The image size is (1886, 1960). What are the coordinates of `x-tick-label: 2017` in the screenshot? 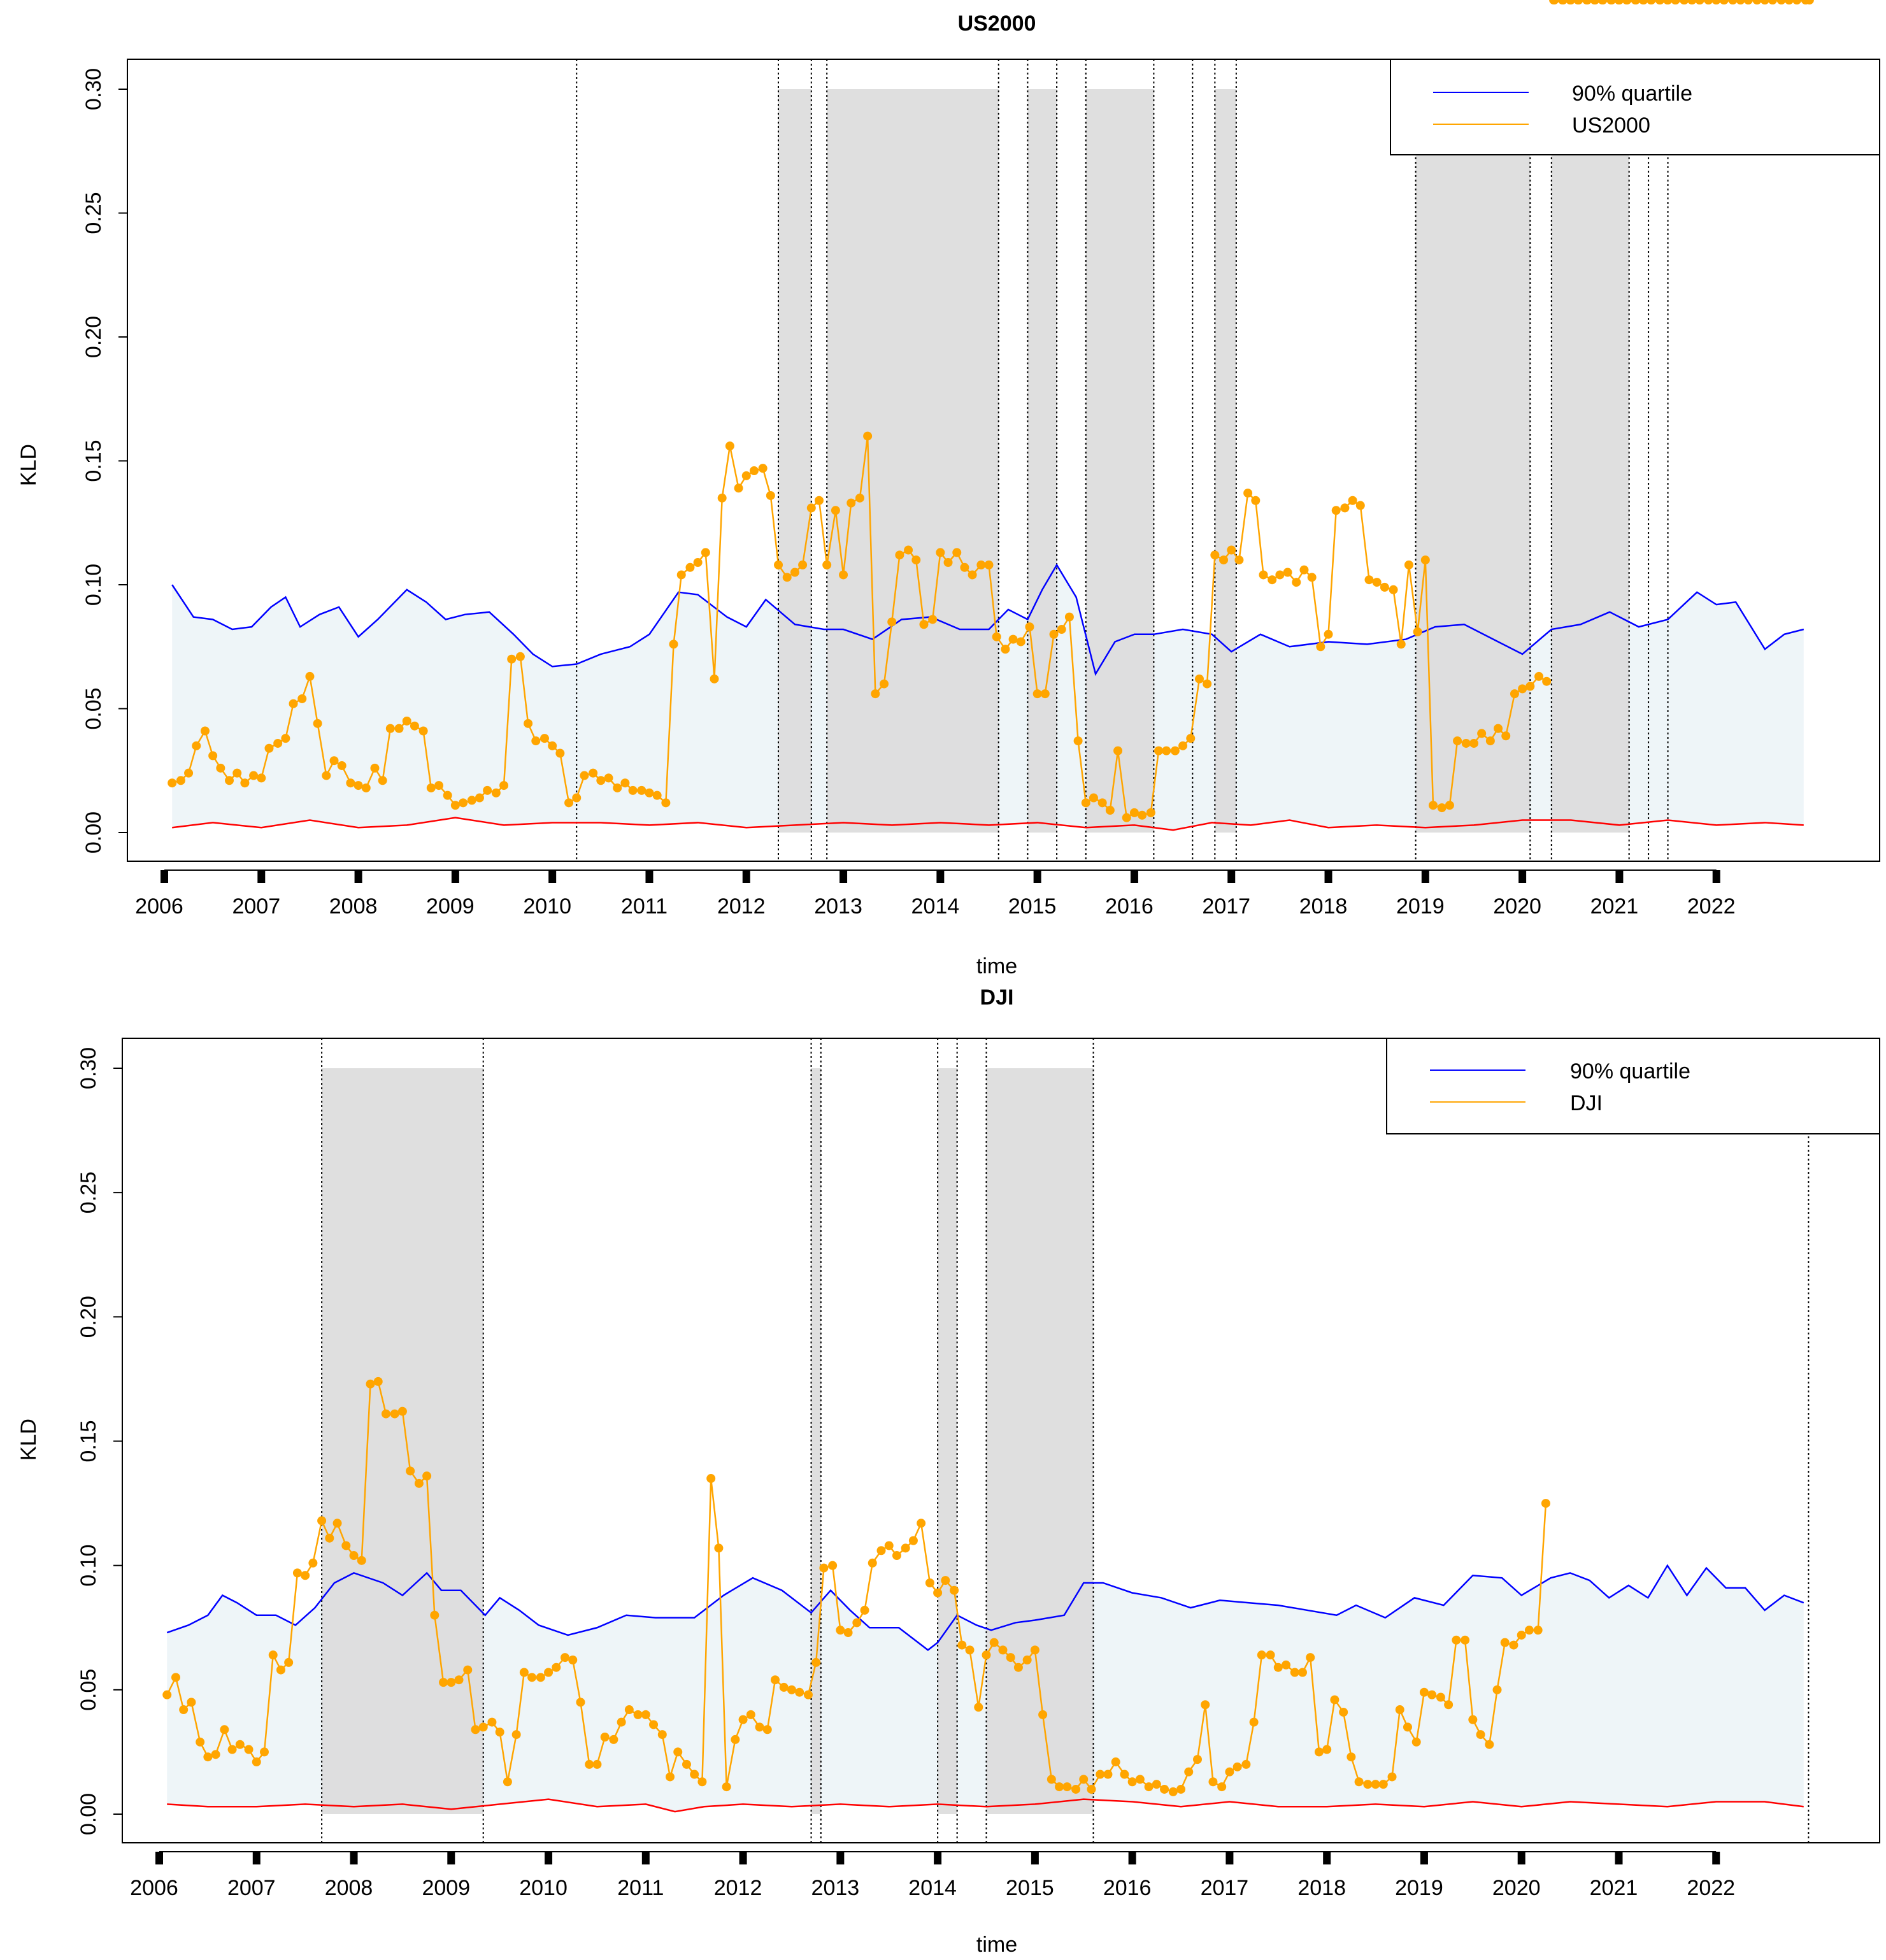 It's located at (1226, 906).